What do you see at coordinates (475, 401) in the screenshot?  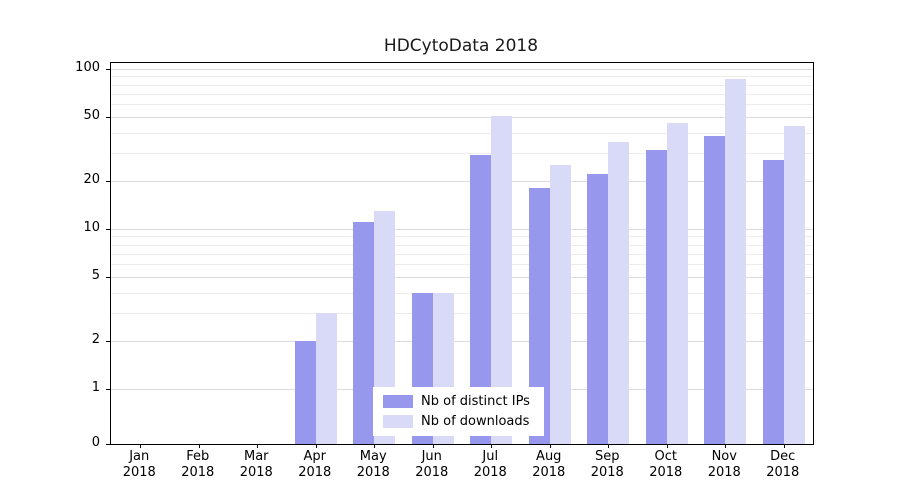 I see `legend-label-distinct-ips: Nb of distinct IPs` at bounding box center [475, 401].